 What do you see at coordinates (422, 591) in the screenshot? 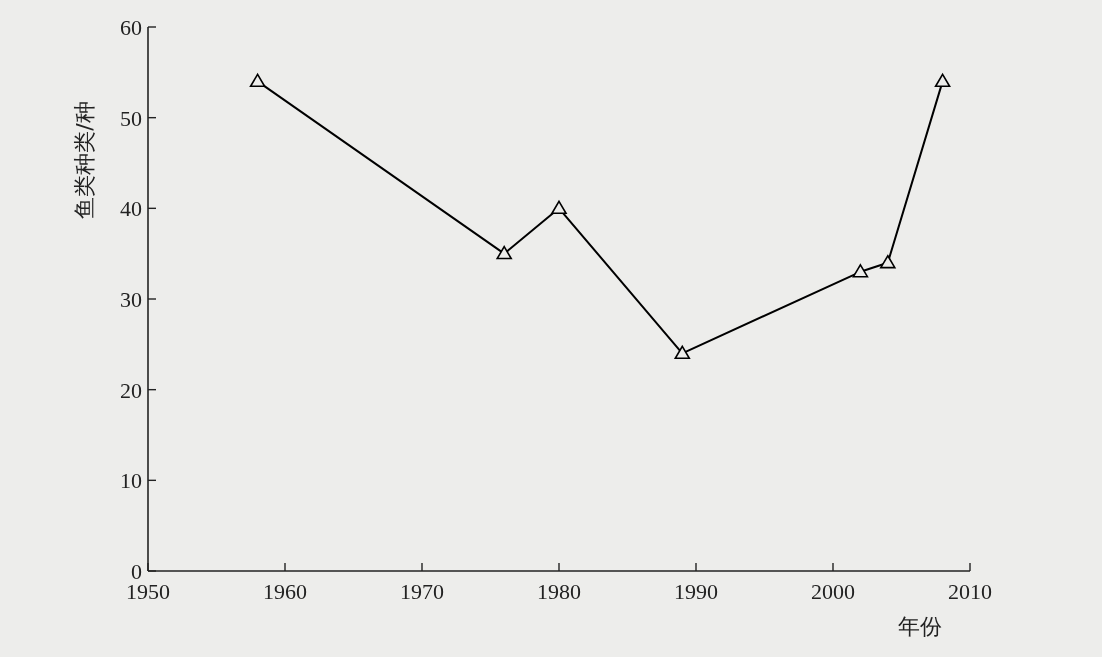
I see `x-tick-label: 1970` at bounding box center [422, 591].